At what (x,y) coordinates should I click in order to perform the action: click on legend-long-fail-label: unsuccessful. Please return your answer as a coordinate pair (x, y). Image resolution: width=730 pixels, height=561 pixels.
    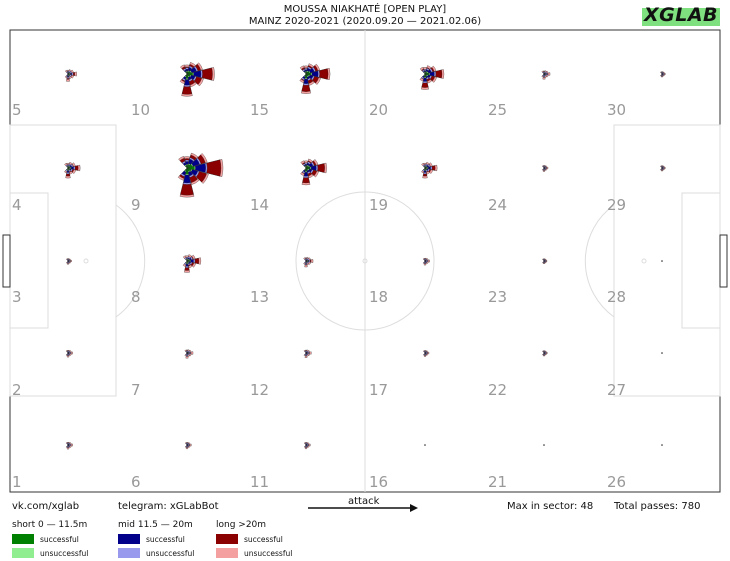
    Looking at the image, I should click on (268, 553).